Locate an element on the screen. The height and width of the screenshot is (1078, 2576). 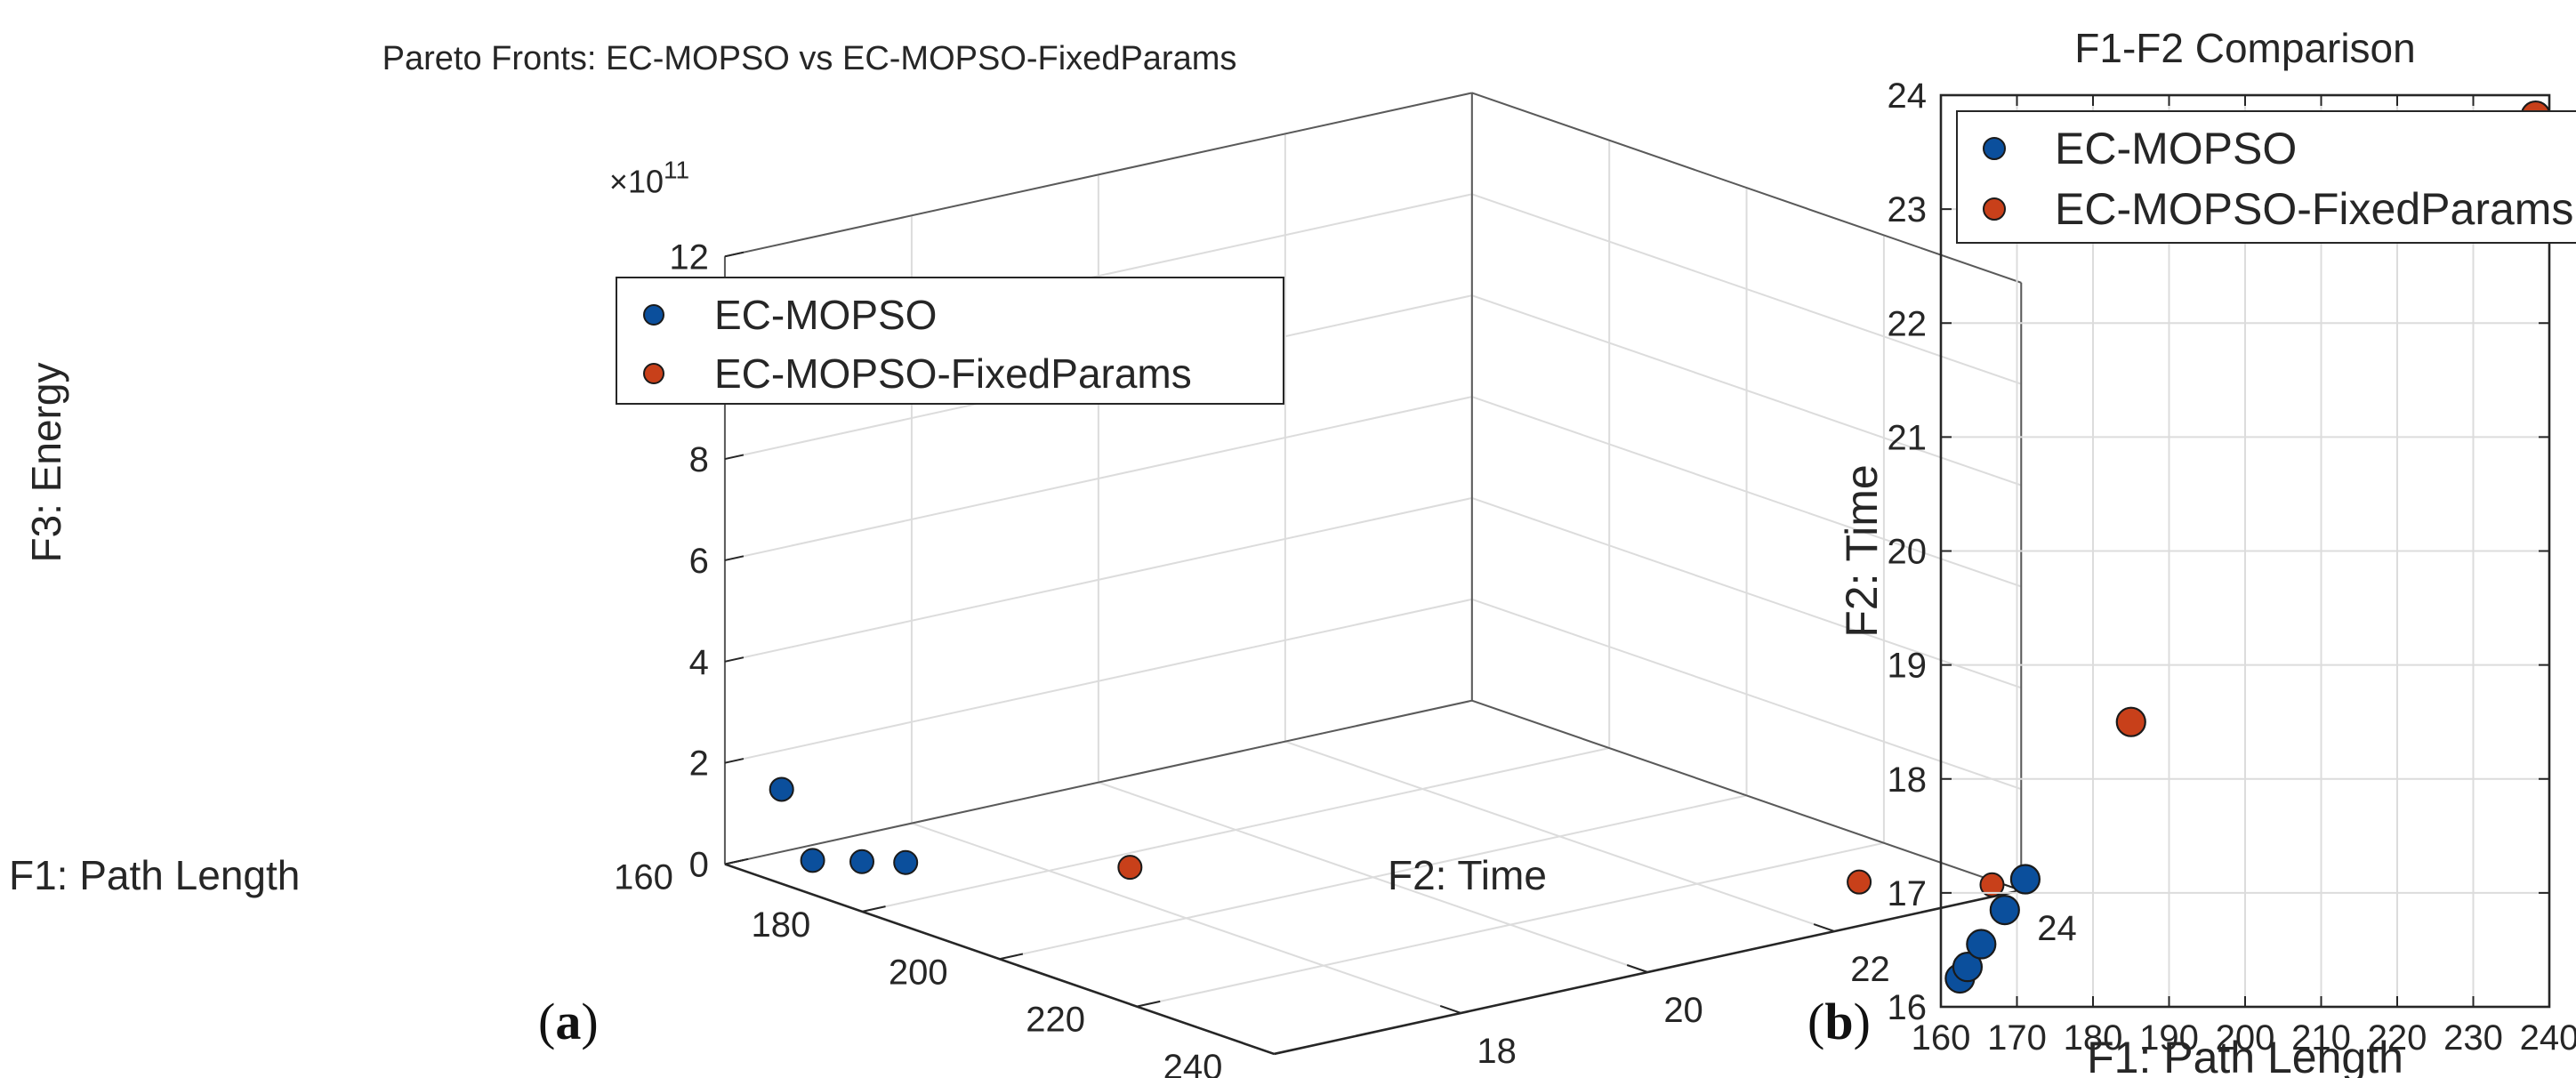
legend-2d-label-ec-mopso-fixedparams: EC-MOPSO-FixedParams is located at coordinates (2314, 209).